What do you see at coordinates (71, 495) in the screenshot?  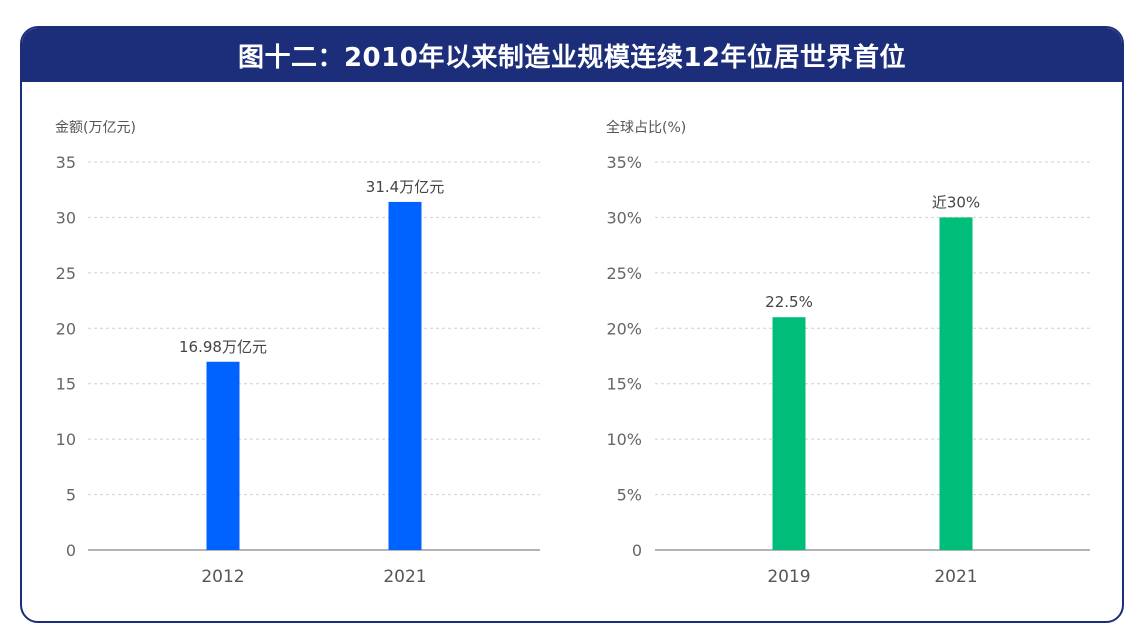 I see `y-tick-label: 5` at bounding box center [71, 495].